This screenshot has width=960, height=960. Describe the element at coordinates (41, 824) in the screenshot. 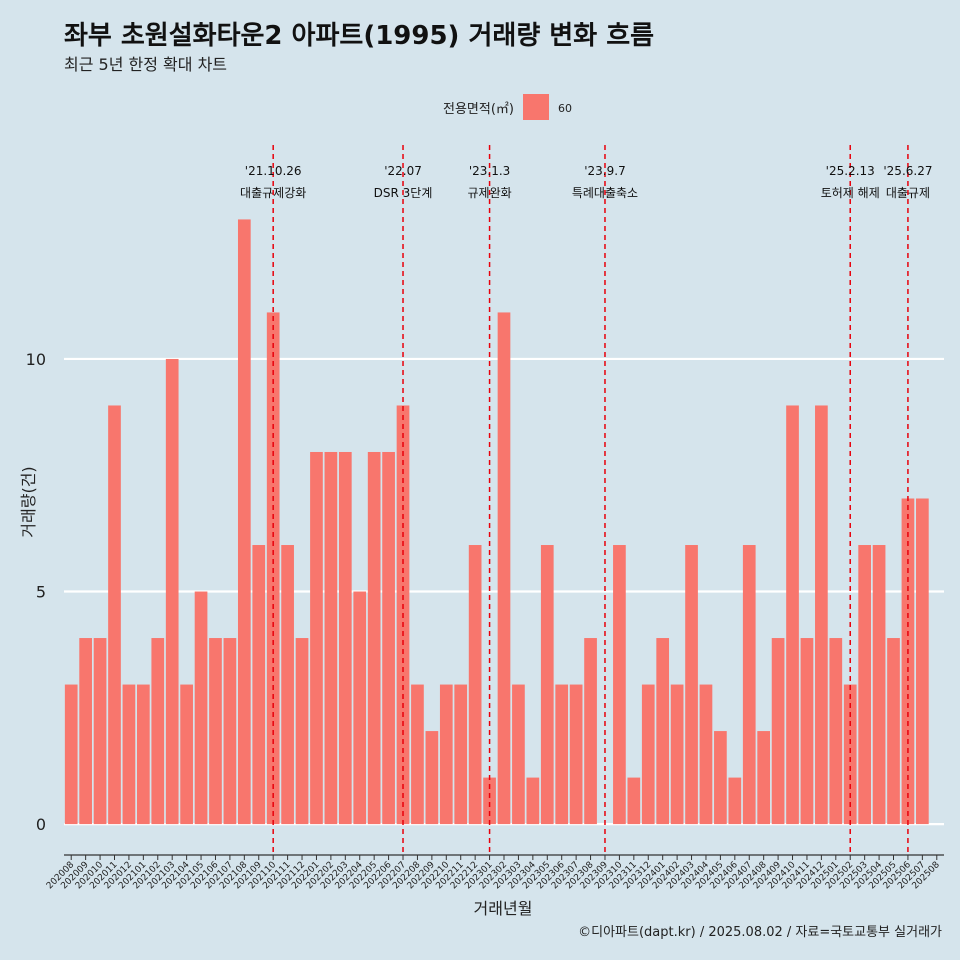

I see `y-tick-label: 0` at that location.